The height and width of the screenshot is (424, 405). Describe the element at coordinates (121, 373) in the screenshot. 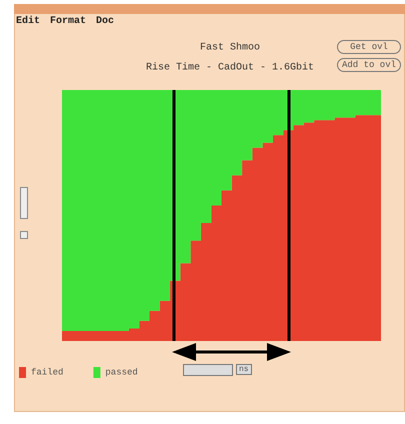

I see `legend-label: passed` at that location.